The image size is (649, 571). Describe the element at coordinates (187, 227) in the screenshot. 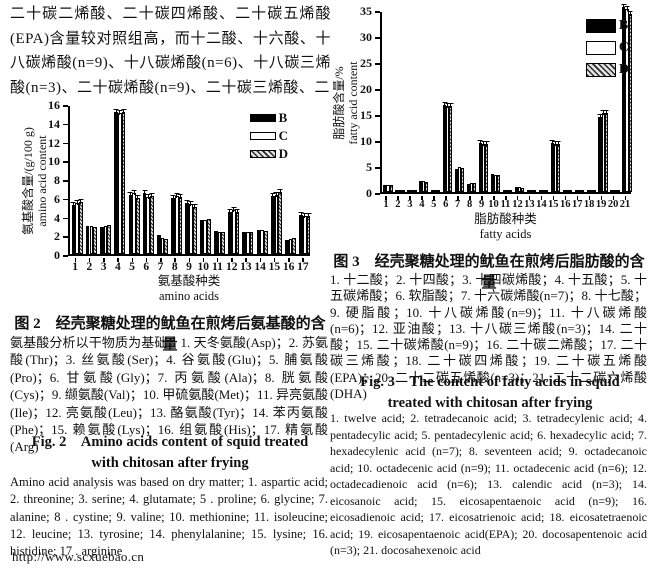

I see `bar-group9-series-B` at that location.